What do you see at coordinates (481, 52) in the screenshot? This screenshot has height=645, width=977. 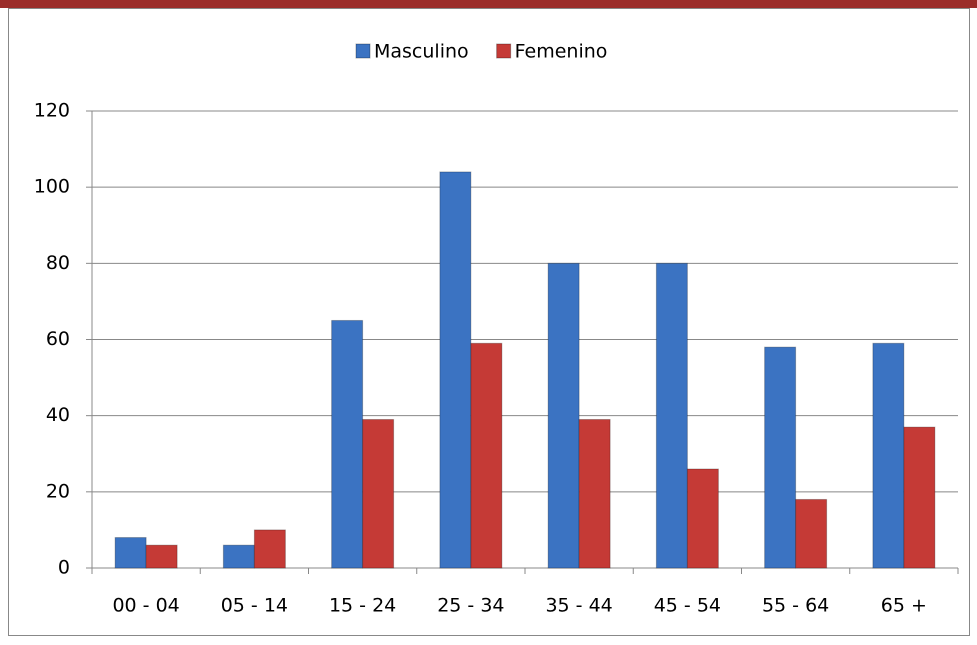 I see `legend: Masculino Femenino` at bounding box center [481, 52].